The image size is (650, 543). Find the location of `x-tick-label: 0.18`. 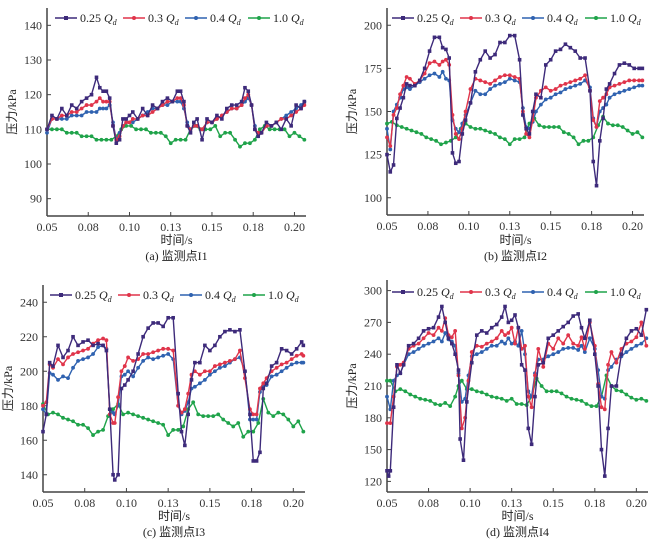

x-tick-label: 0.18 is located at coordinates (253, 227).